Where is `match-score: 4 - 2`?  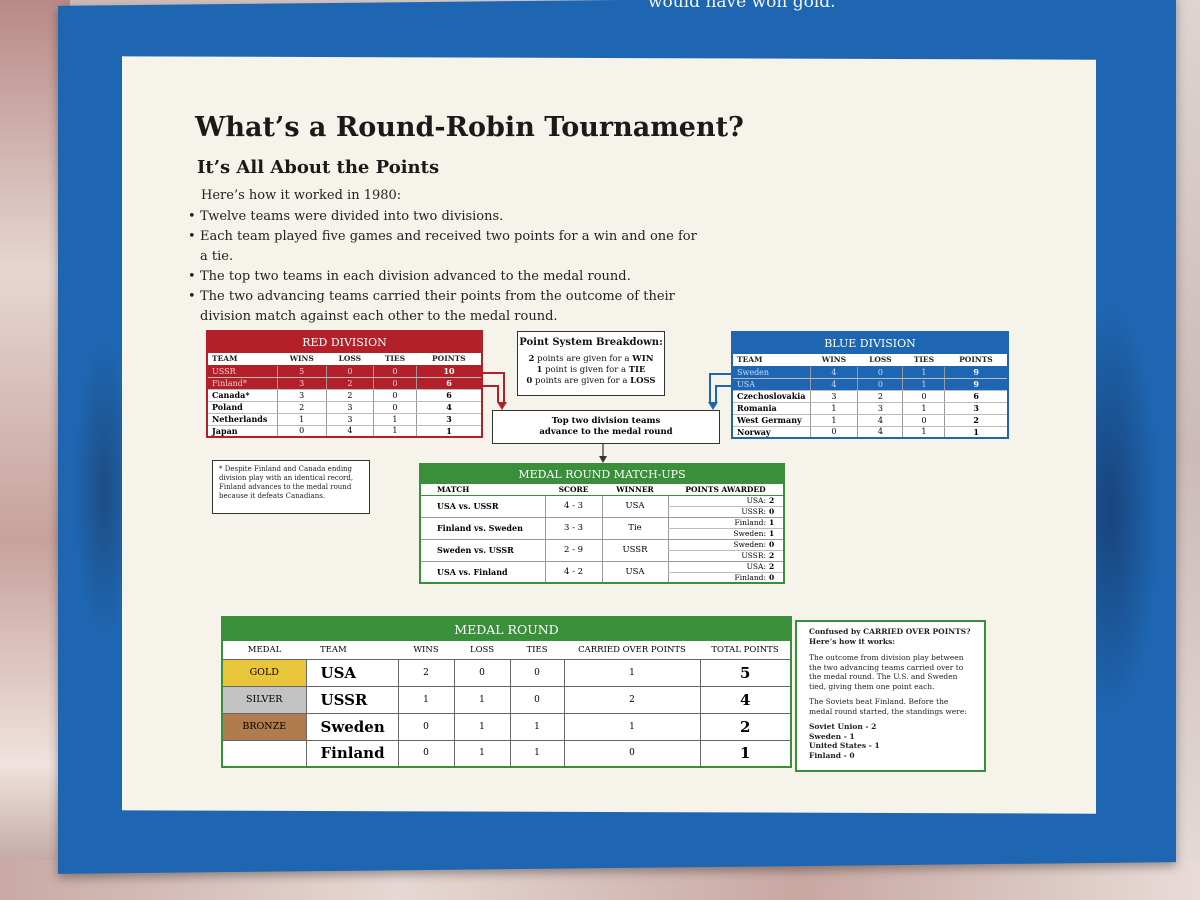
match-score: 4 - 2 is located at coordinates (573, 572).